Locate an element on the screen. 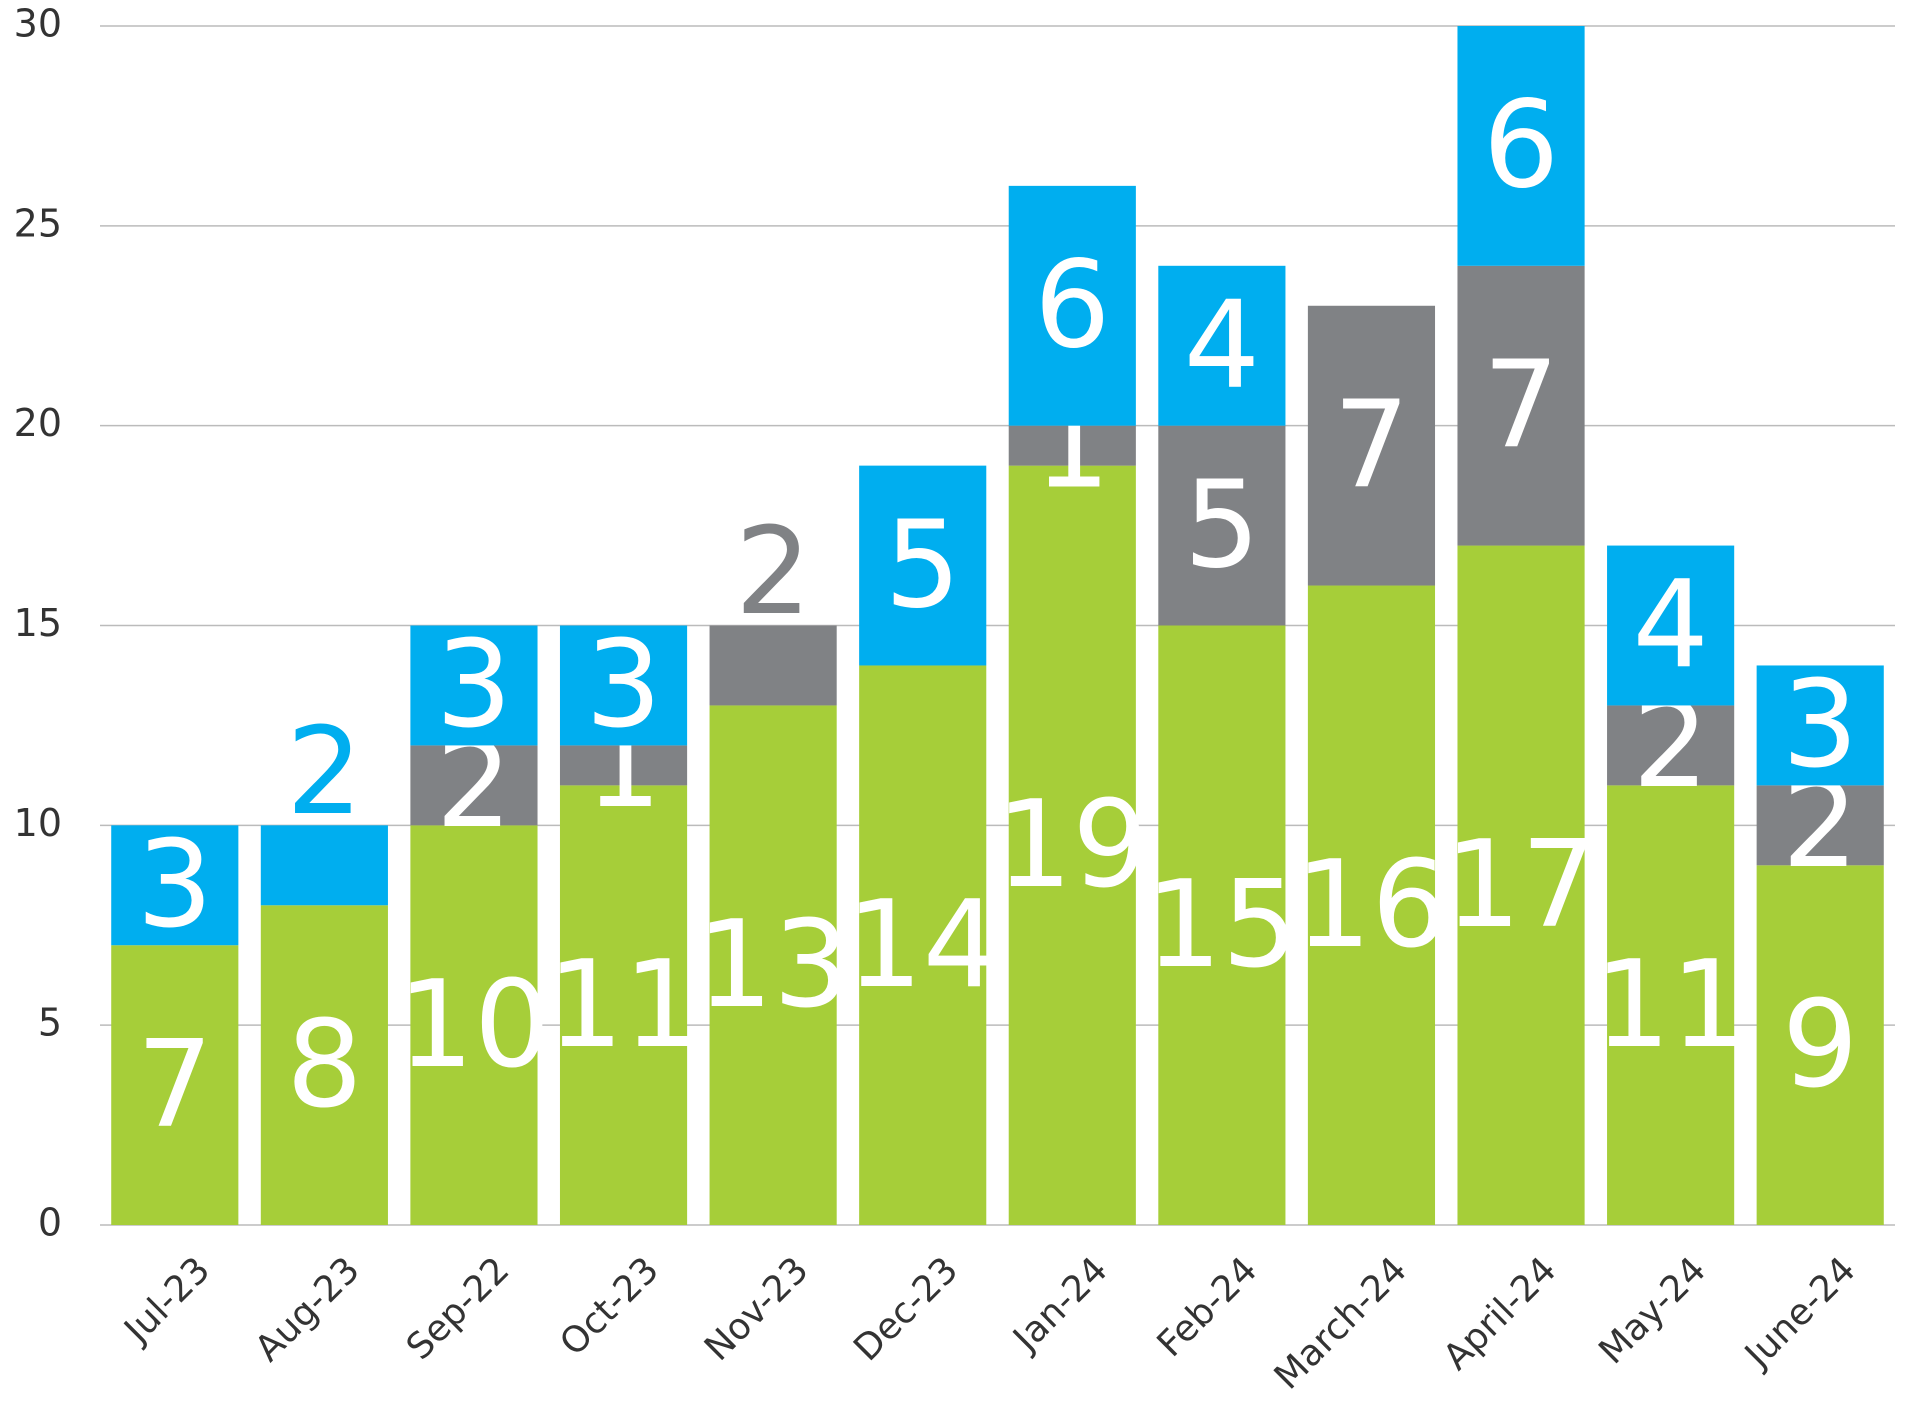  x-tick-label: June-24 is located at coordinates (1799, 1312).